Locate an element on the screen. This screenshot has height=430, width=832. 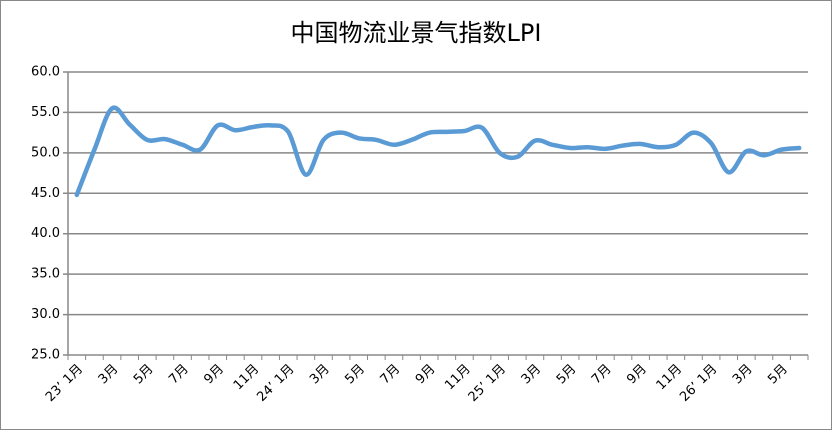
y-tick-label: 30.0 is located at coordinates (45, 314).